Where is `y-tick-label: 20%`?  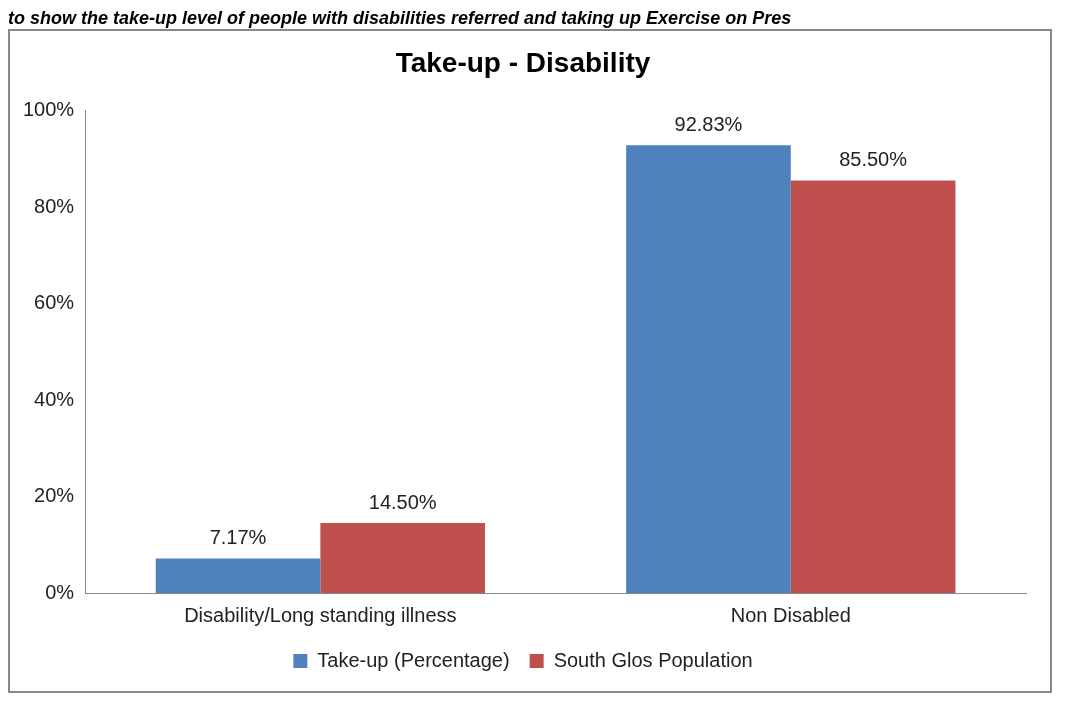
y-tick-label: 20% is located at coordinates (54, 495).